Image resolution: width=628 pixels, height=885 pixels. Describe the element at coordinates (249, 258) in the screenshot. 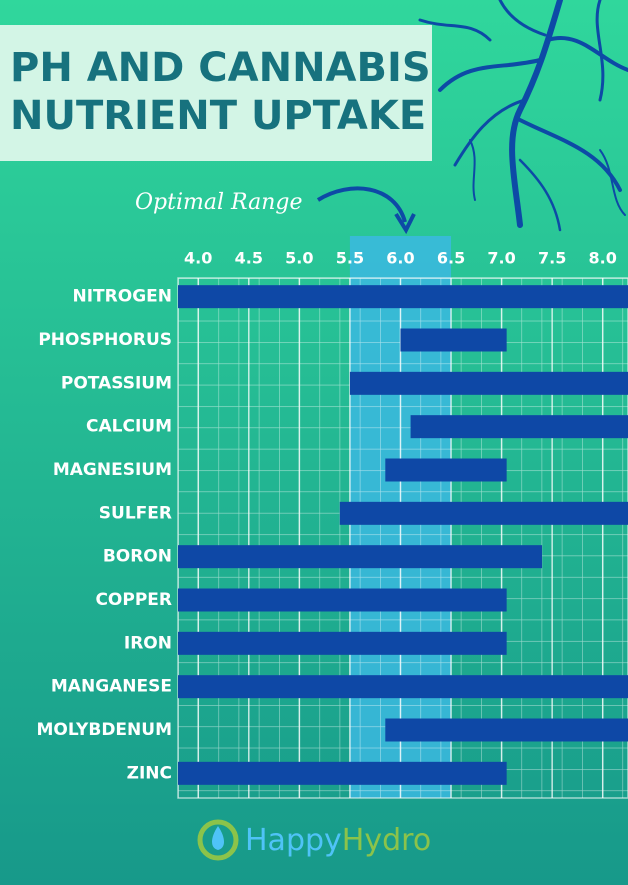

I see `x-tick-label: 4.5` at that location.